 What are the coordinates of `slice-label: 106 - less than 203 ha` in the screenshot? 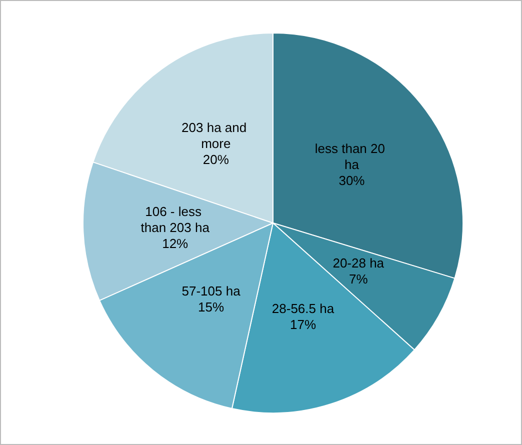 It's located at (175, 220).